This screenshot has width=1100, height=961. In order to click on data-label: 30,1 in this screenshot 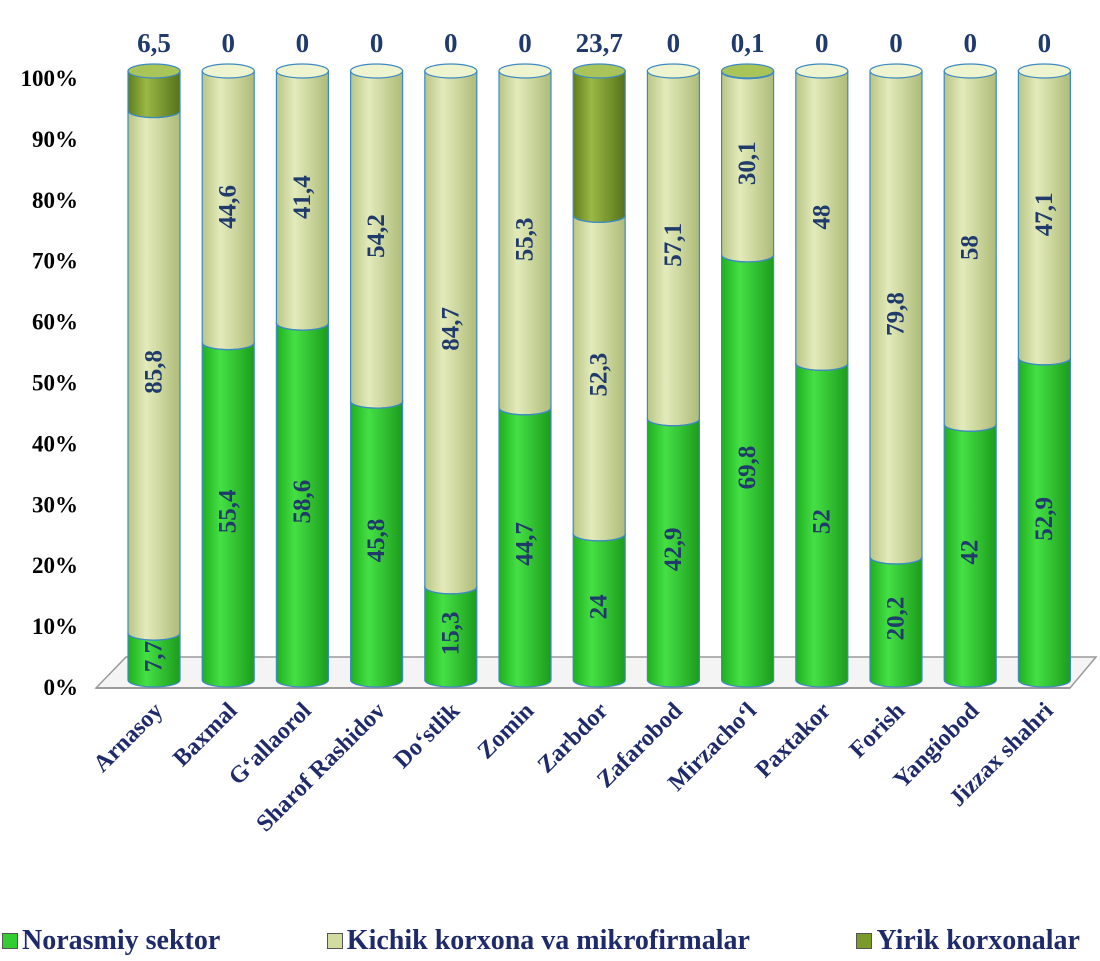, I will do `click(747, 163)`.